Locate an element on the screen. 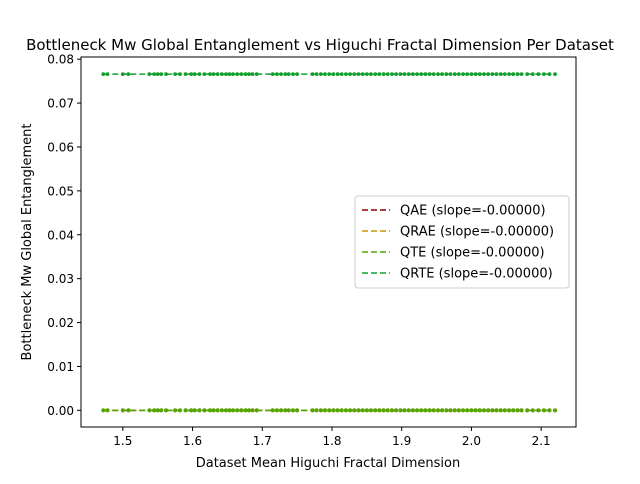 This screenshot has height=484, width=640. legend-box is located at coordinates (462, 242).